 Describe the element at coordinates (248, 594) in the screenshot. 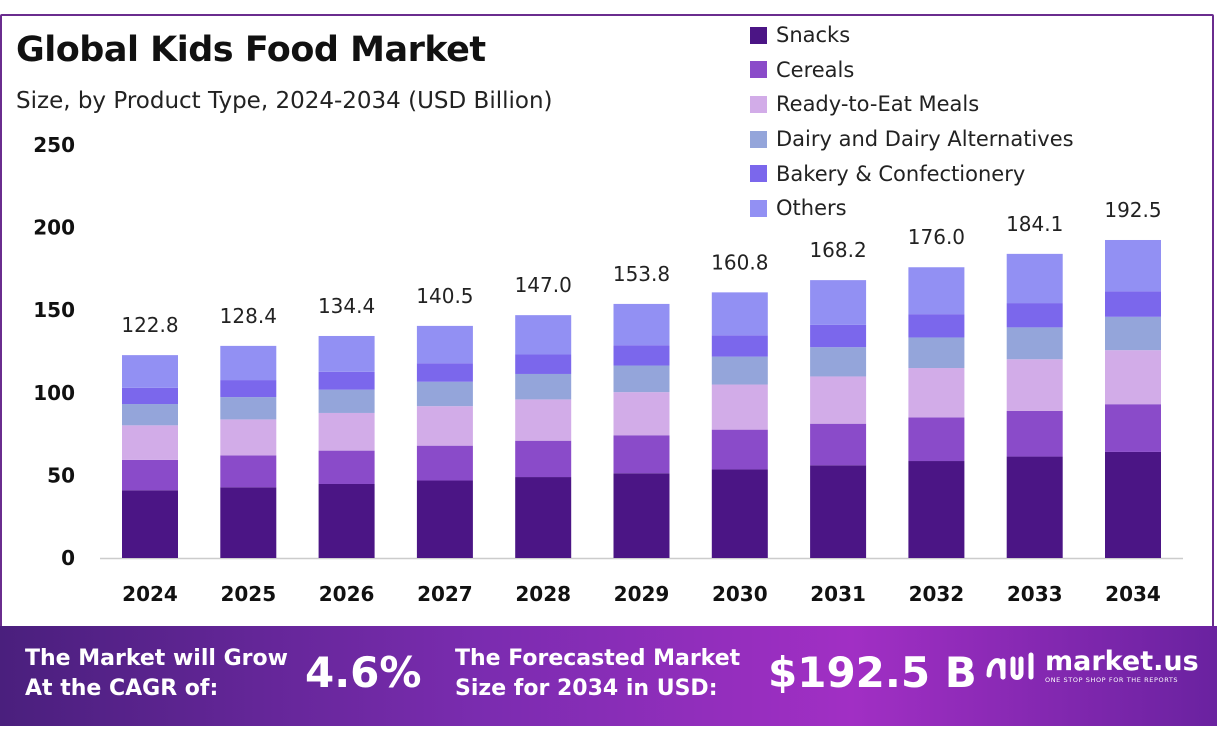

I see `x-tick-label: 2025` at that location.